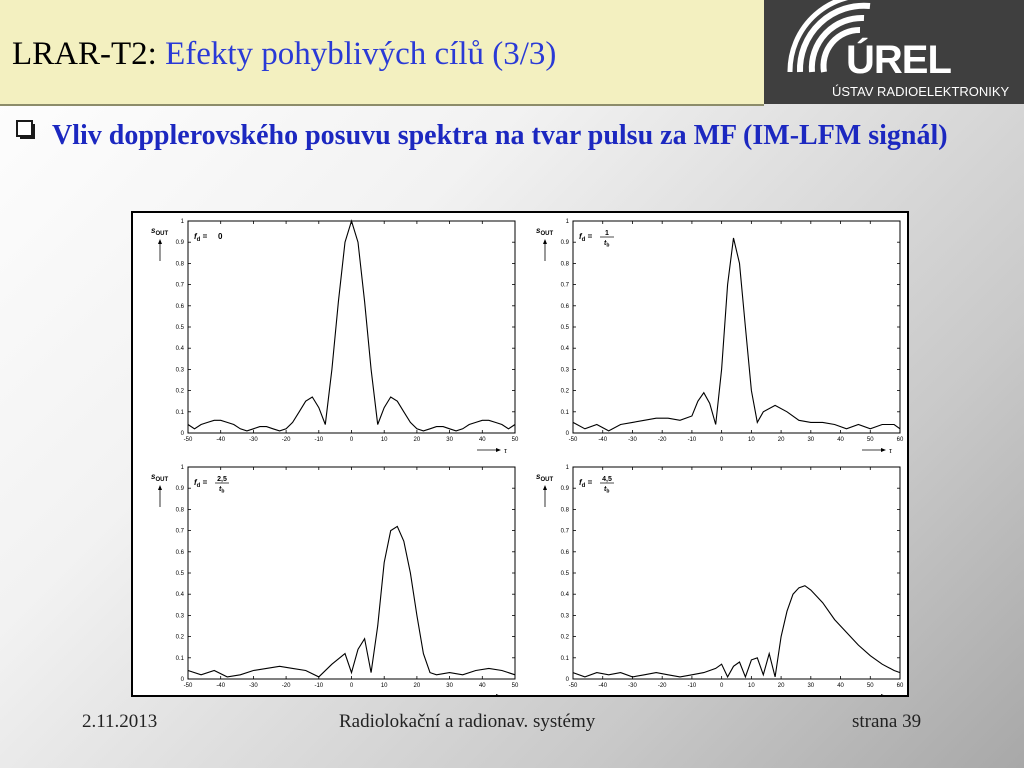 This screenshot has height=768, width=1024. I want to click on title-main: Efekty pohyblivých cílů (3/3), so click(361, 54).